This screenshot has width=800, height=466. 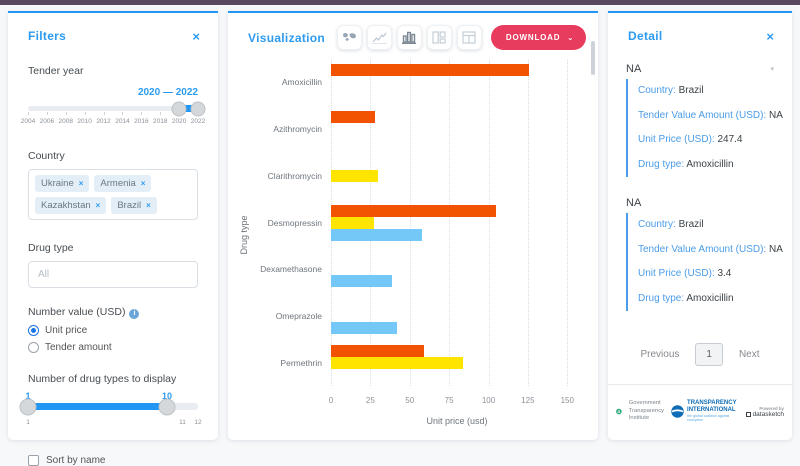 What do you see at coordinates (47, 36) in the screenshot?
I see `filters-title: Filters` at bounding box center [47, 36].